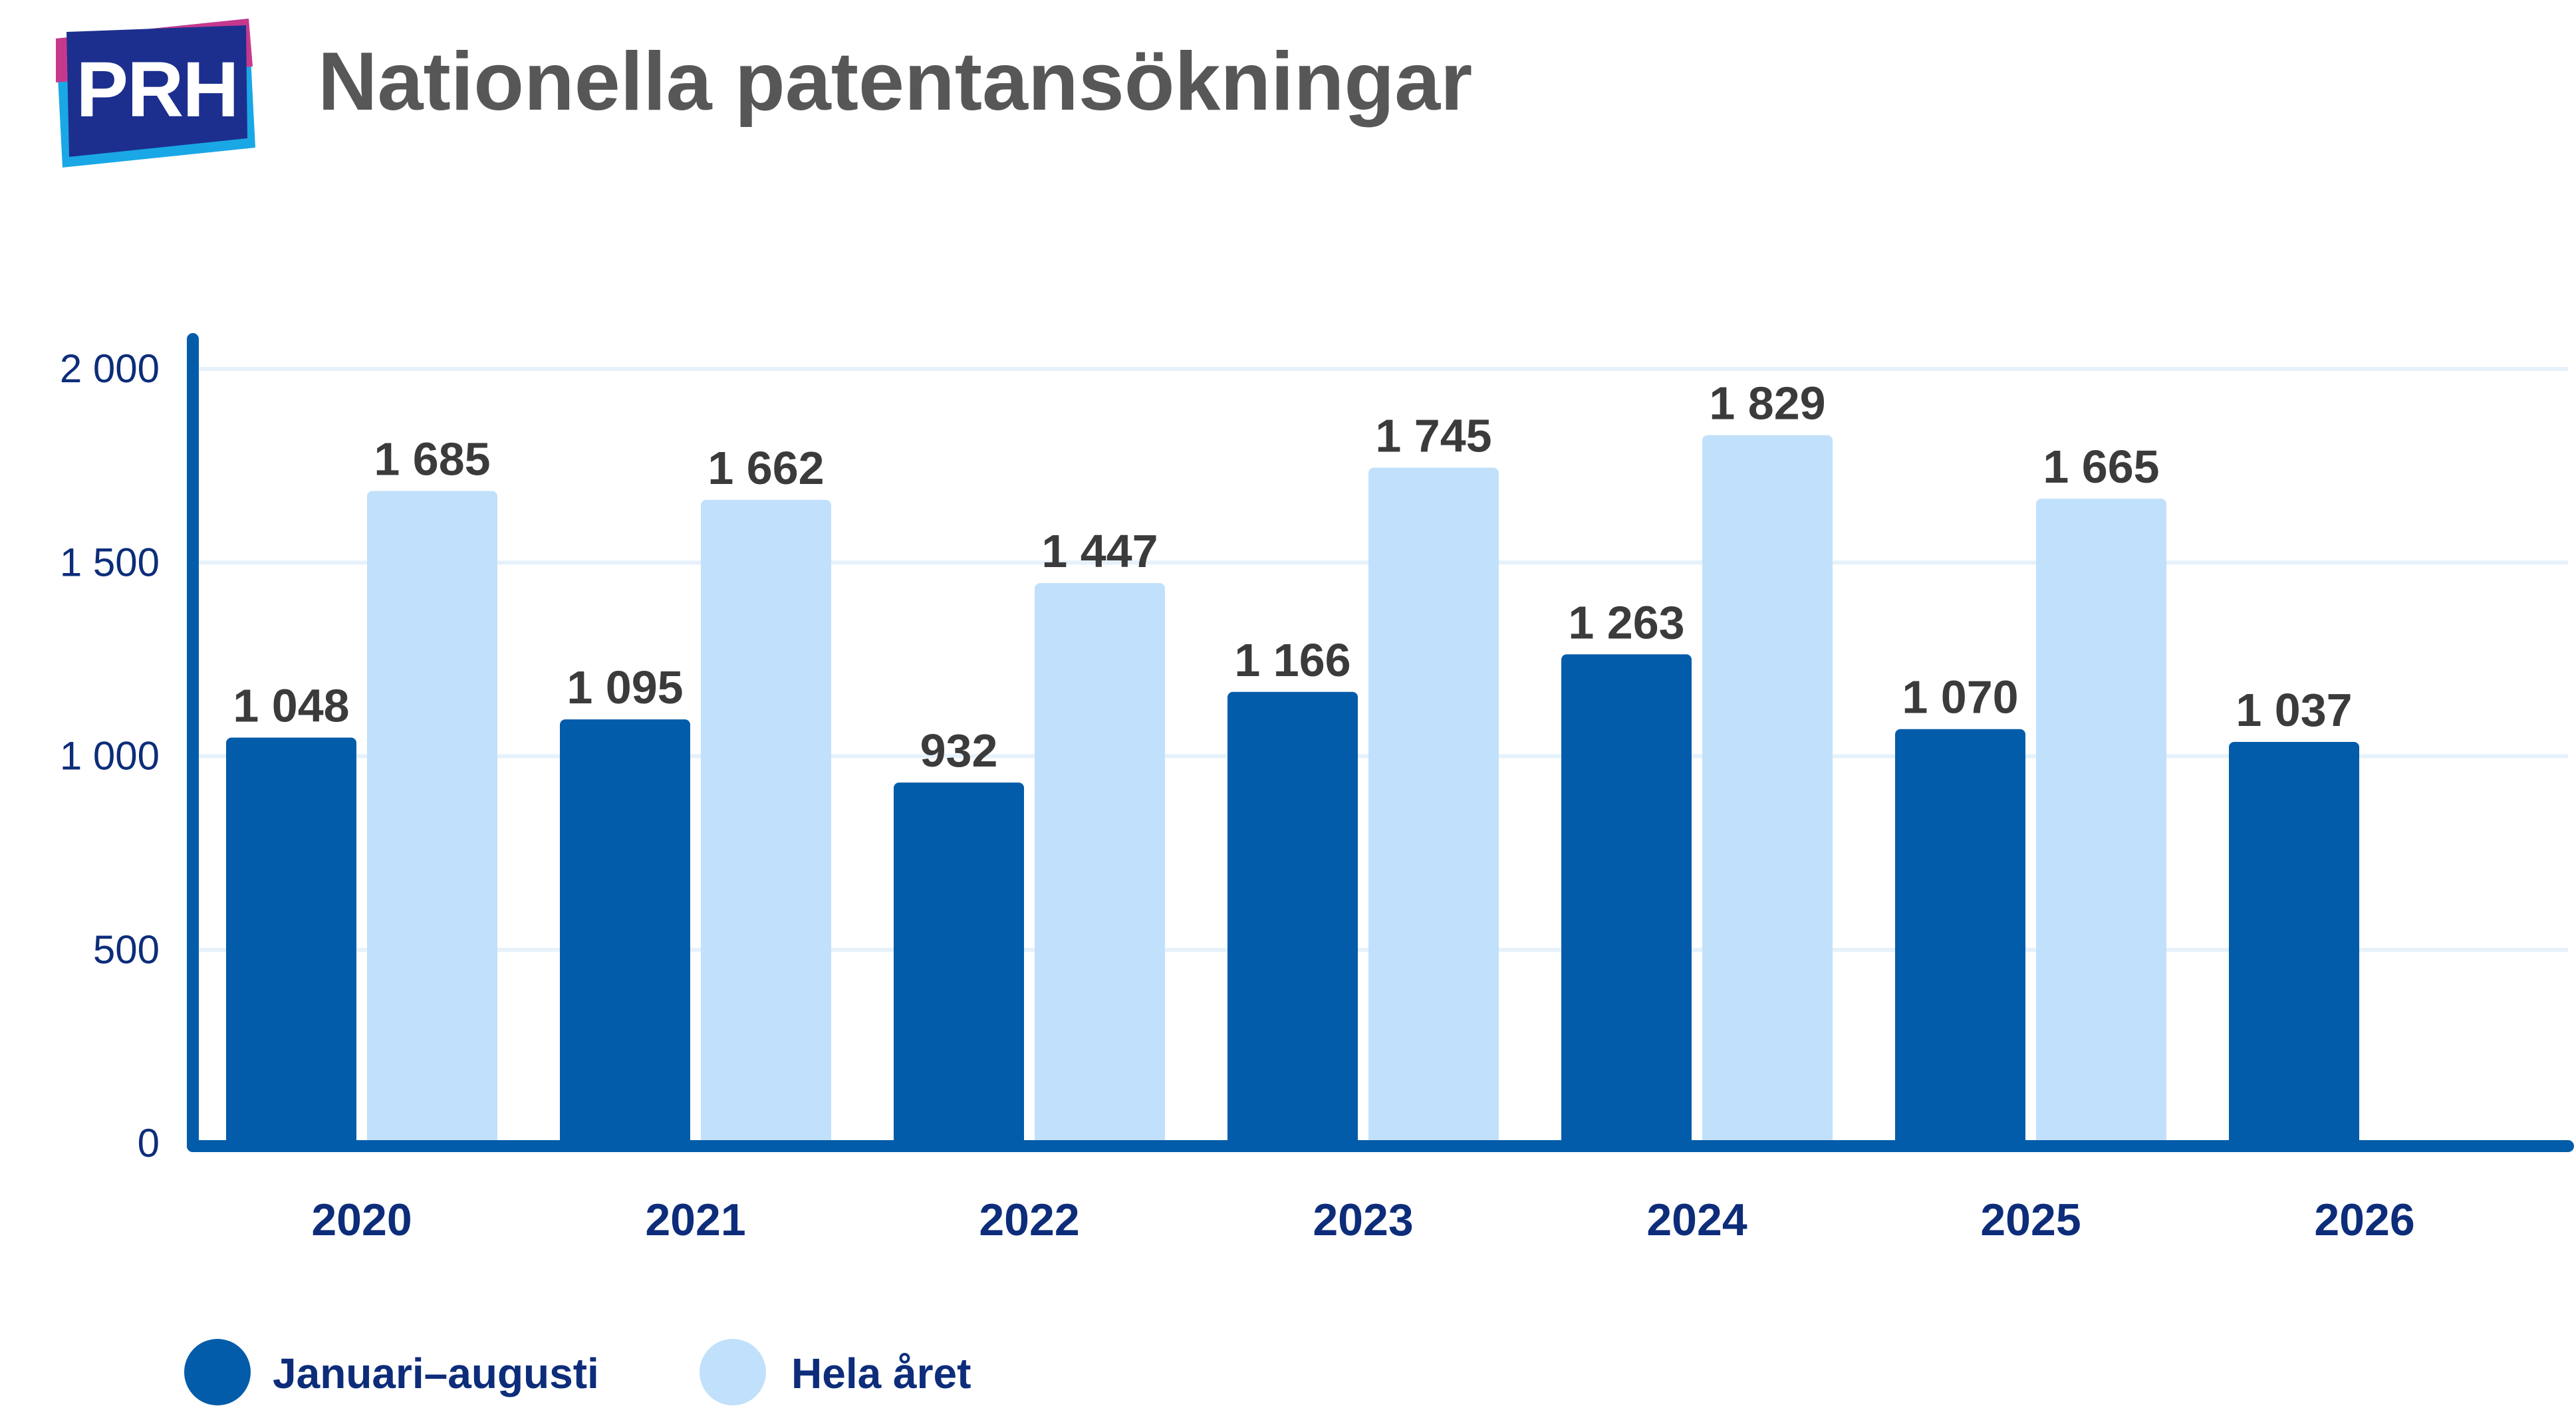 Image resolution: width=2576 pixels, height=1424 pixels. What do you see at coordinates (149, 1143) in the screenshot?
I see `y-tick-label: 0` at bounding box center [149, 1143].